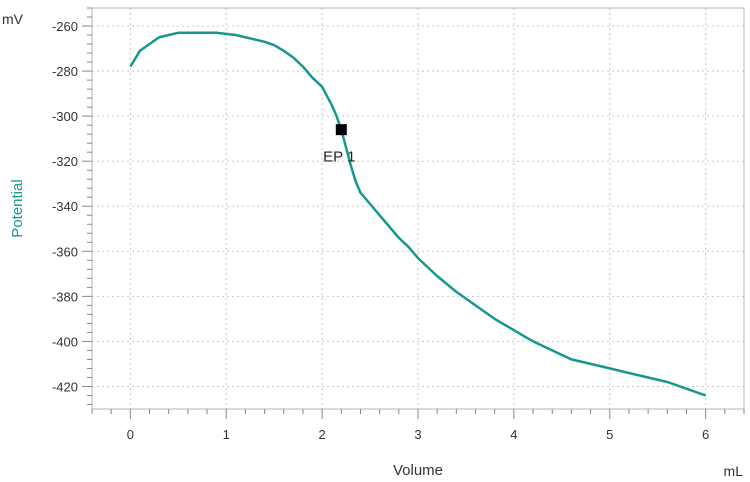 The image size is (750, 482). I want to click on y-axis-unit: mV, so click(13, 19).